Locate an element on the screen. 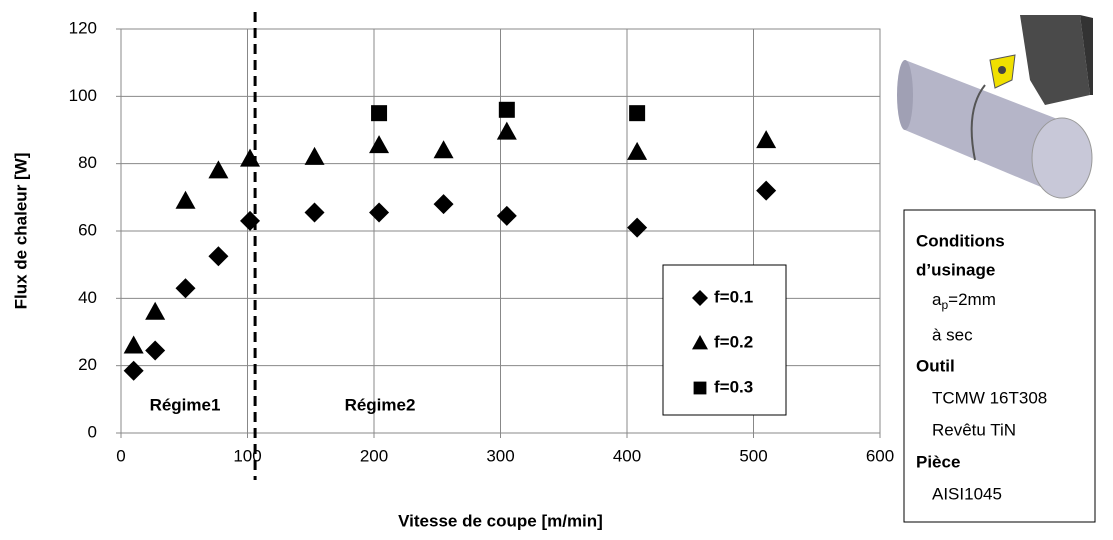  y-tick-label: 80 is located at coordinates (87, 162).